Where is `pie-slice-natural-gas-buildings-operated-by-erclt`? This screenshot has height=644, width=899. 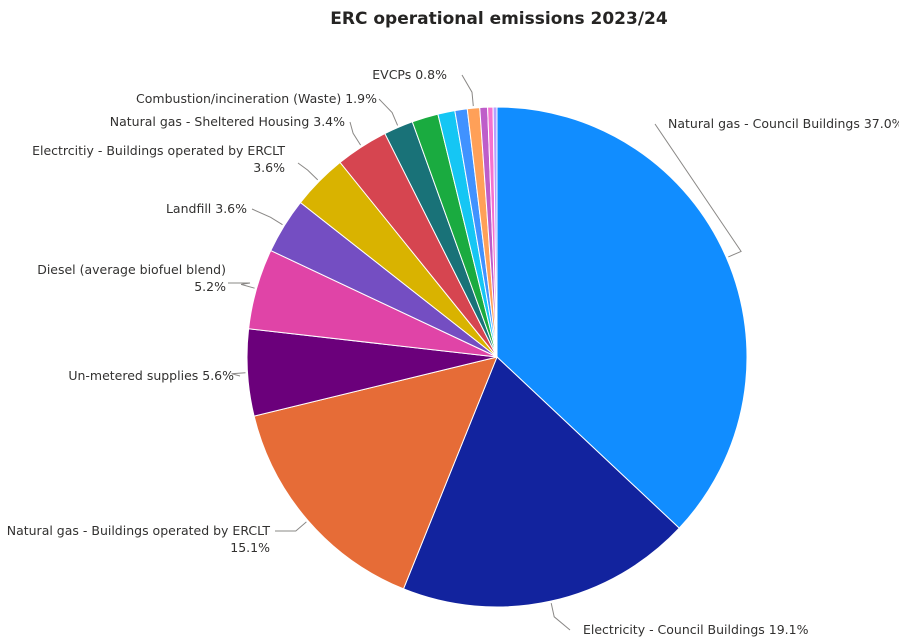
pie-slice-natural-gas-buildings-operated-by-erclt is located at coordinates (375, 473).